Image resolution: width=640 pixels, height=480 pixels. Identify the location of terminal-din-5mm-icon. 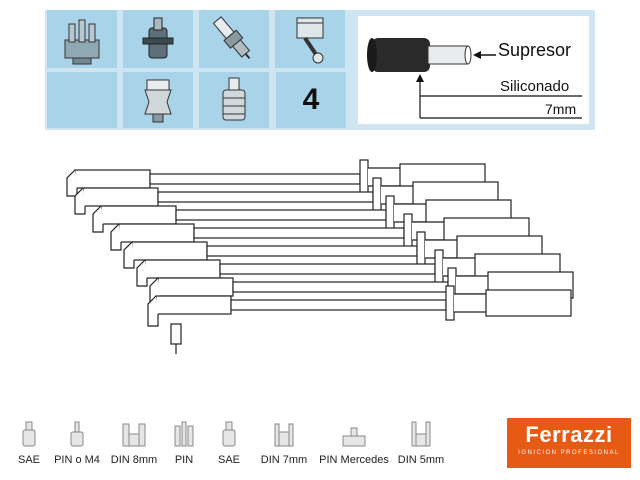
(421, 434).